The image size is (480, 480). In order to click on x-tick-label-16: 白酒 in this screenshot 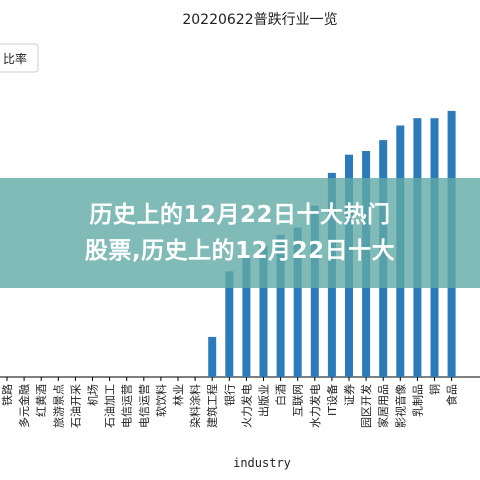, I will do `click(281, 395)`.